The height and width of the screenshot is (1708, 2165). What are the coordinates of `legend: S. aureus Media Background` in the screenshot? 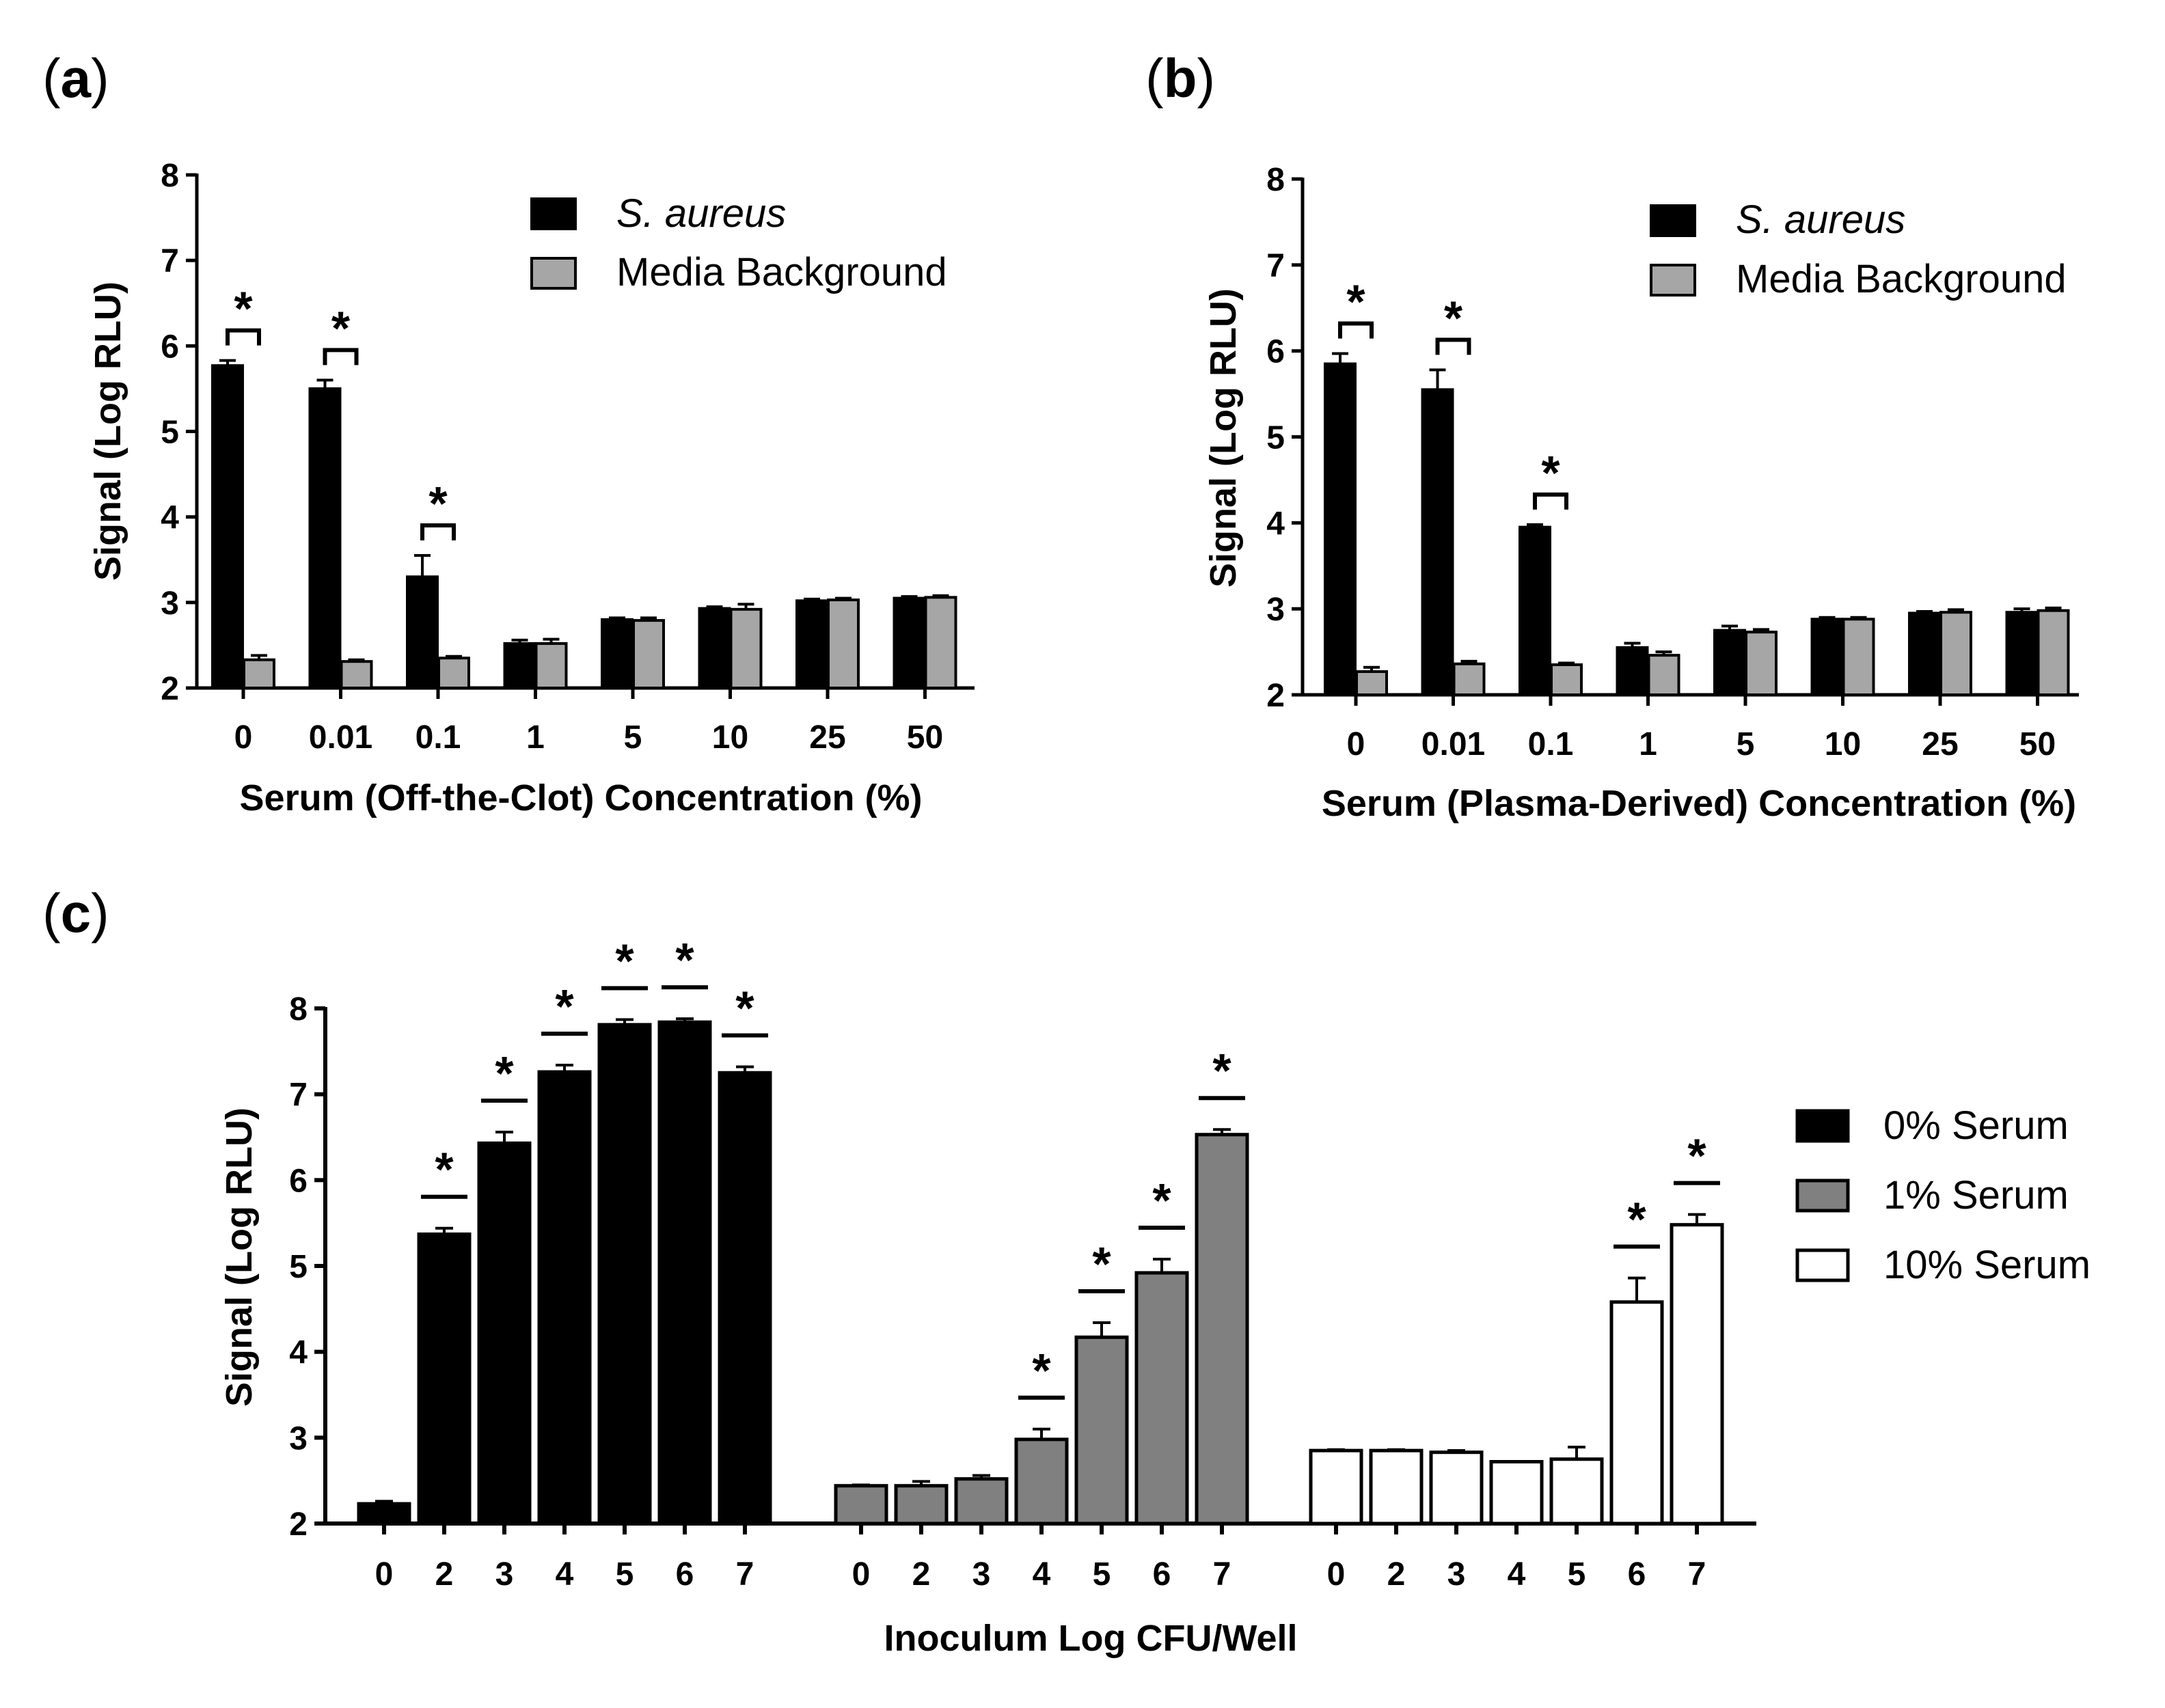 It's located at (1858, 249).